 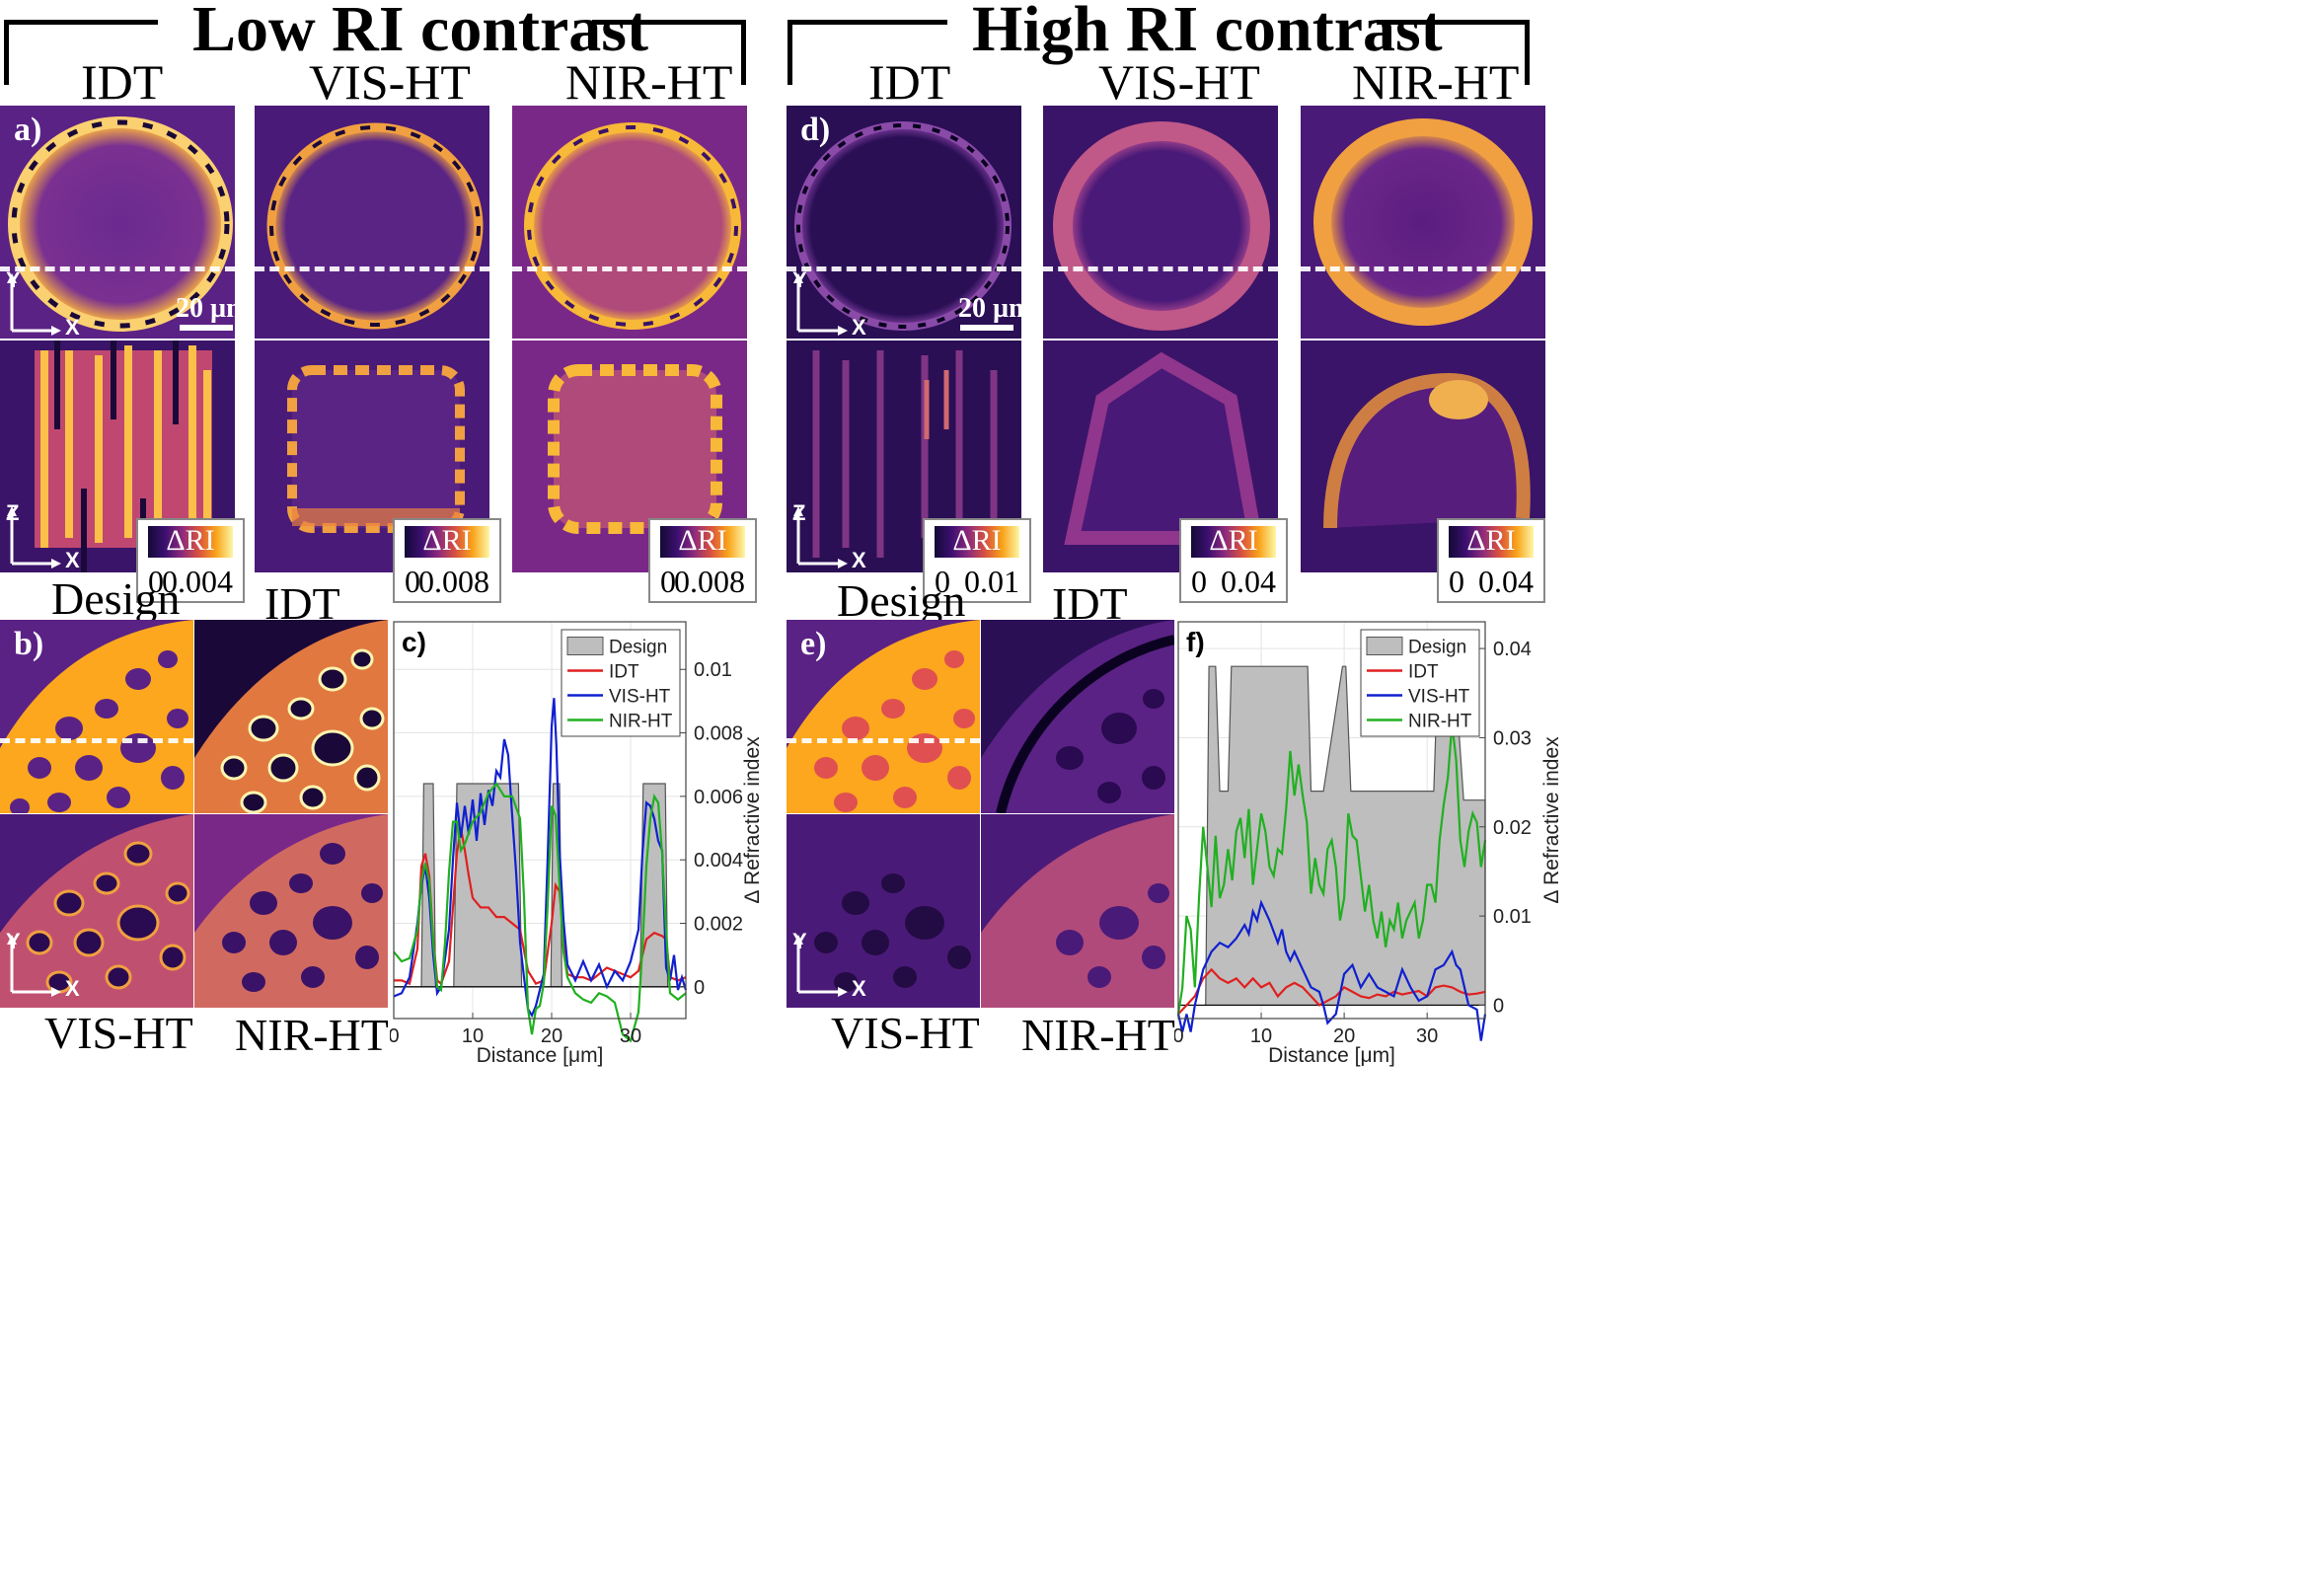 What do you see at coordinates (1423, 223) in the screenshot?
I see `panel-d-nir-xy` at bounding box center [1423, 223].